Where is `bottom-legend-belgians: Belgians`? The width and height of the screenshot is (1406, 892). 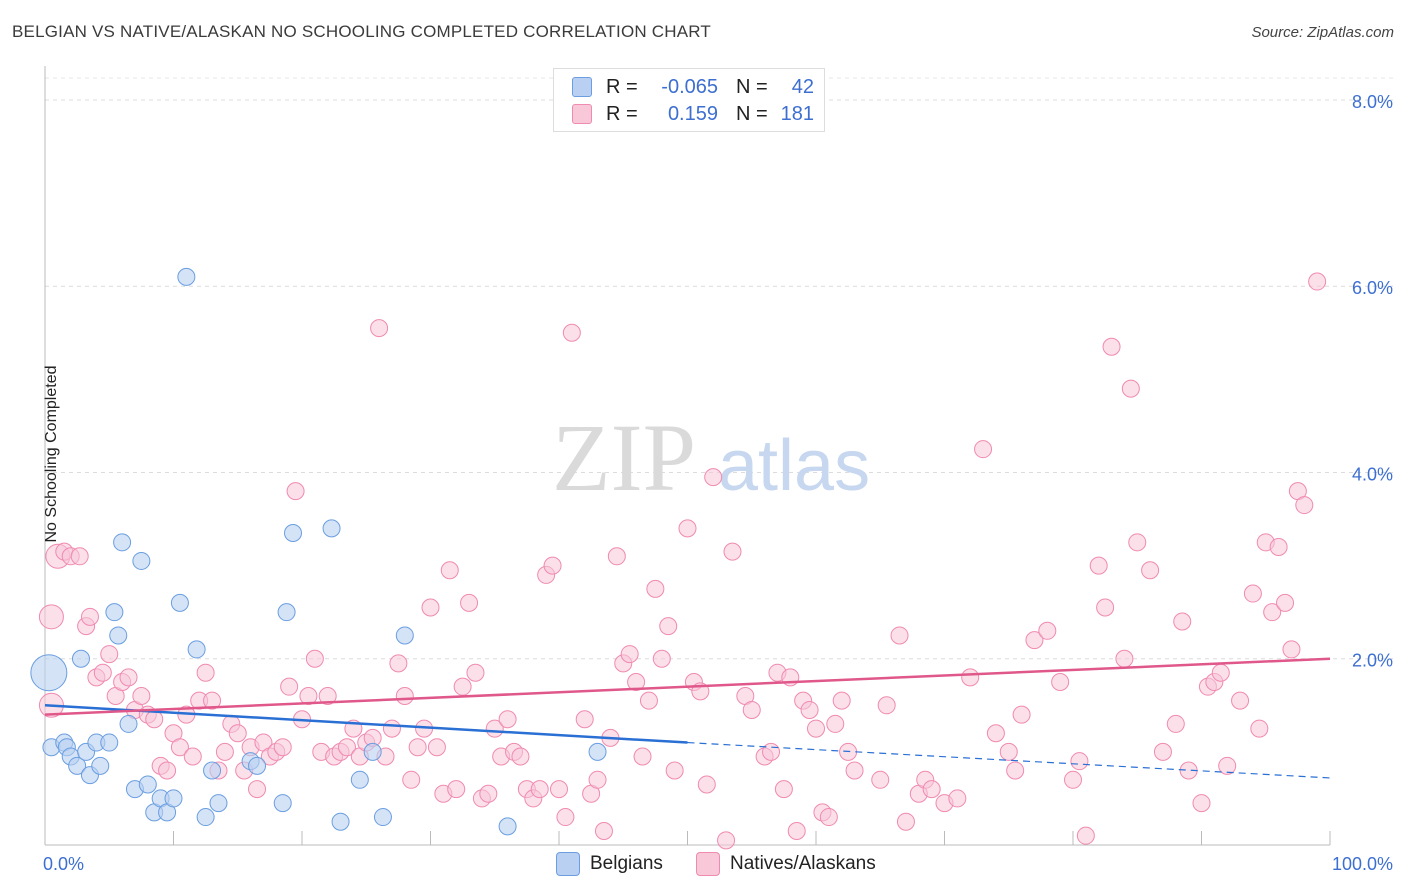 bottom-legend-belgians: Belgians is located at coordinates (609, 864).